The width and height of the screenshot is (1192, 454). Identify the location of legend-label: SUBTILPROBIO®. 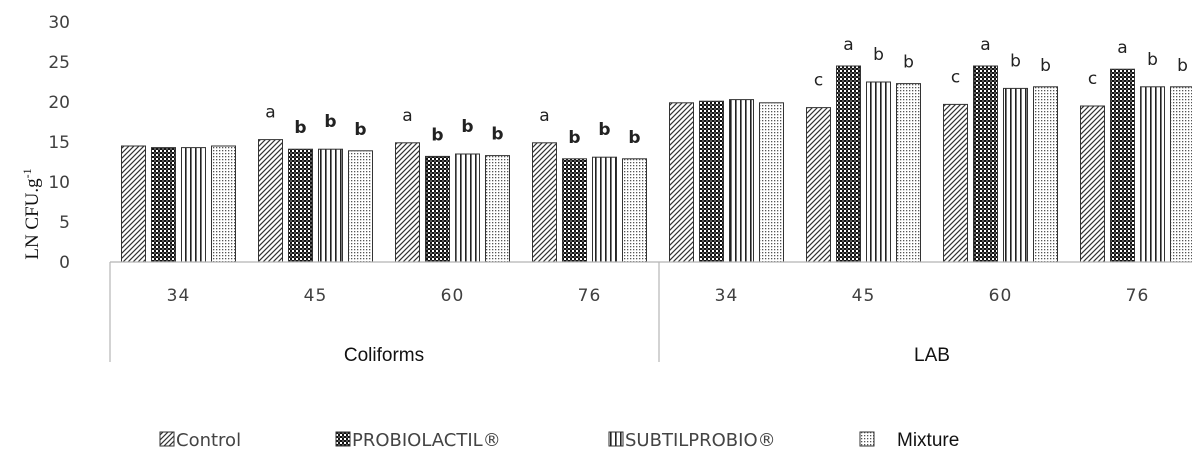
(700, 440).